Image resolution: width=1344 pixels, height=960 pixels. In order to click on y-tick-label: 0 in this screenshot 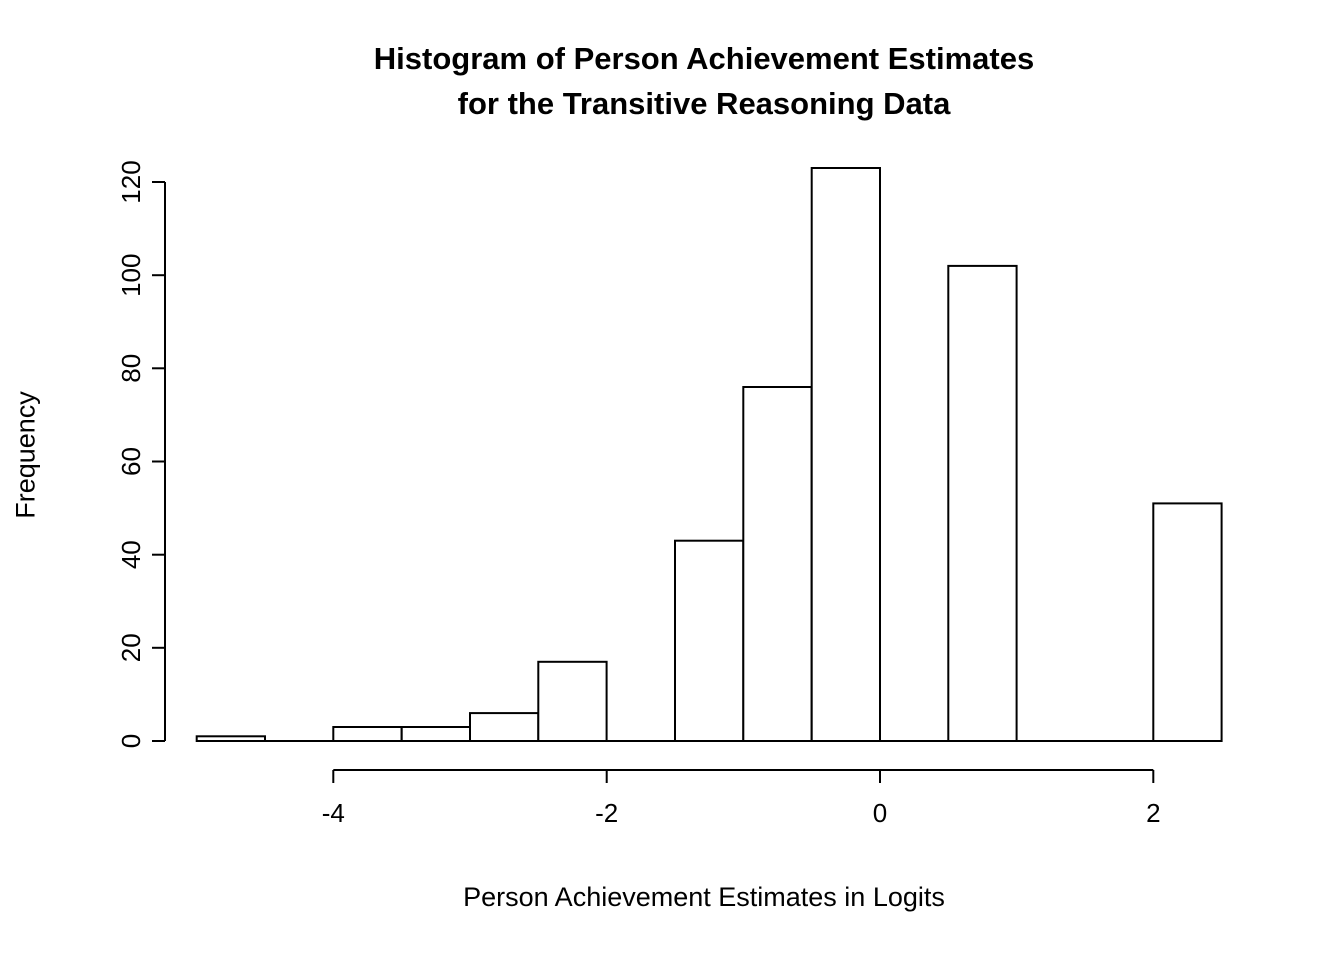, I will do `click(131, 741)`.